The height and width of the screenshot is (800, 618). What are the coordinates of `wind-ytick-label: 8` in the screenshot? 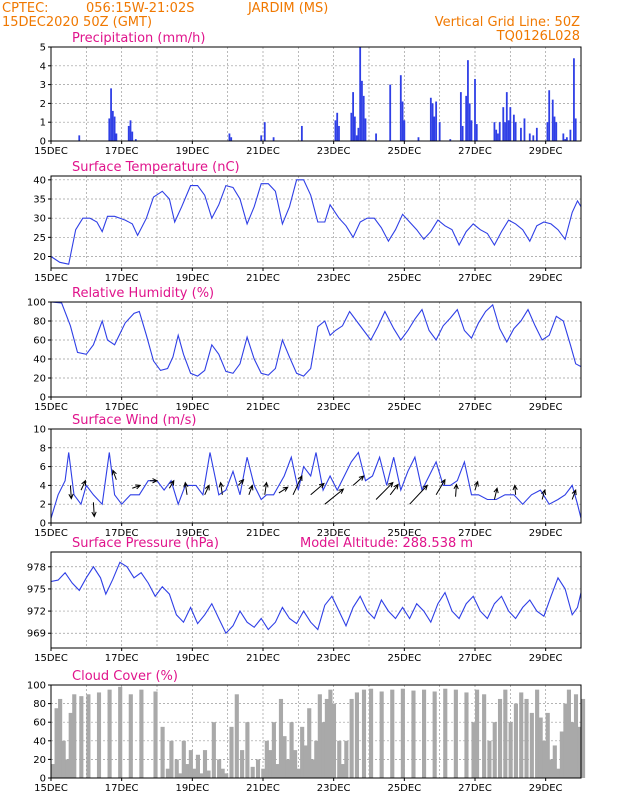 It's located at (43, 448).